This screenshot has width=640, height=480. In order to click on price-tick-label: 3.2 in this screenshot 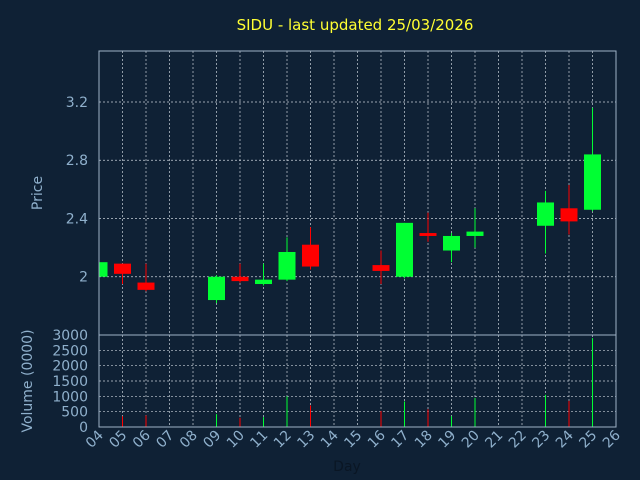, I will do `click(77, 103)`.